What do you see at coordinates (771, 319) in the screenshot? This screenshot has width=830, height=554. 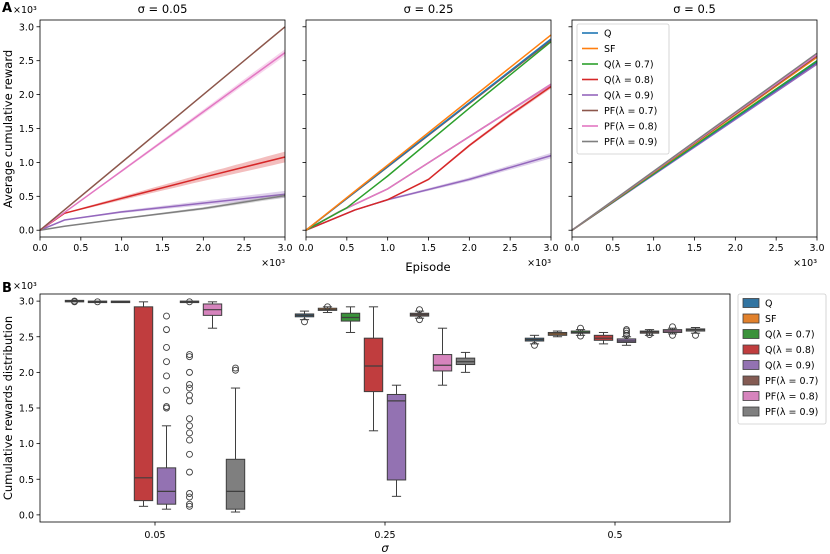 I see `legend-label: SF` at bounding box center [771, 319].